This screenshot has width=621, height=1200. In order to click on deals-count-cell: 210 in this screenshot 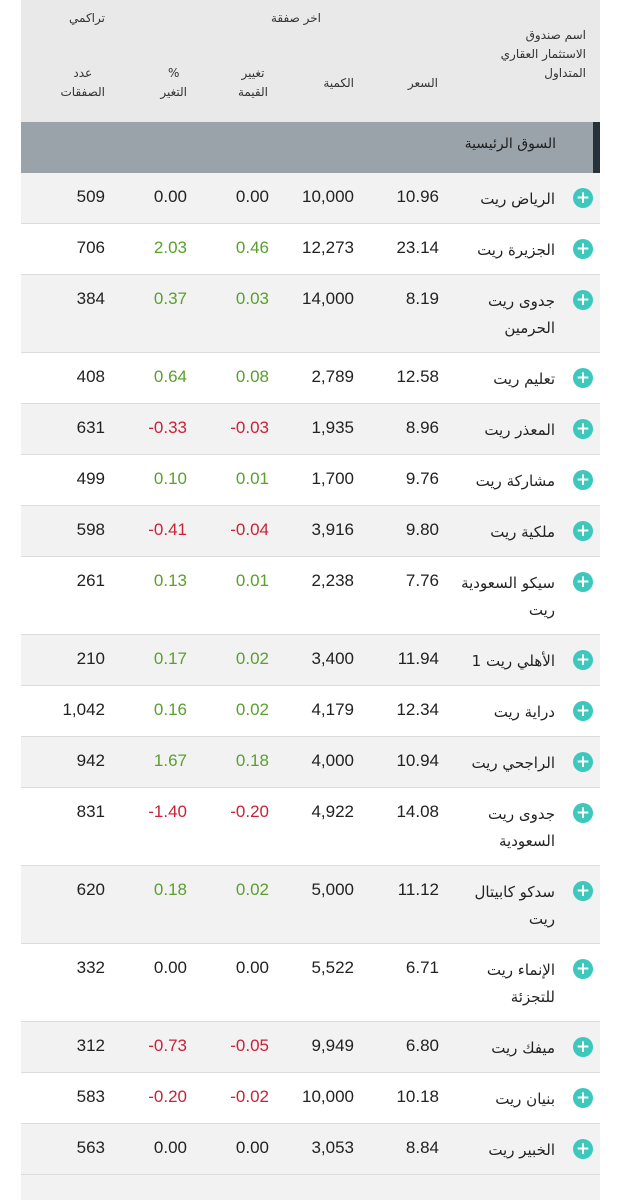, I will do `click(90, 658)`.